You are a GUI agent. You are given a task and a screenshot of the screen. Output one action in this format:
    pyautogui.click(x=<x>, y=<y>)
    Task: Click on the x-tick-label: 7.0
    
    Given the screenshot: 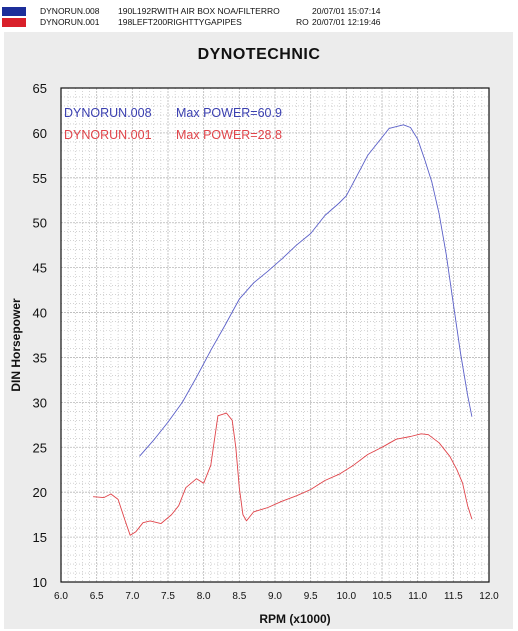 What is the action you would take?
    pyautogui.click(x=132, y=596)
    